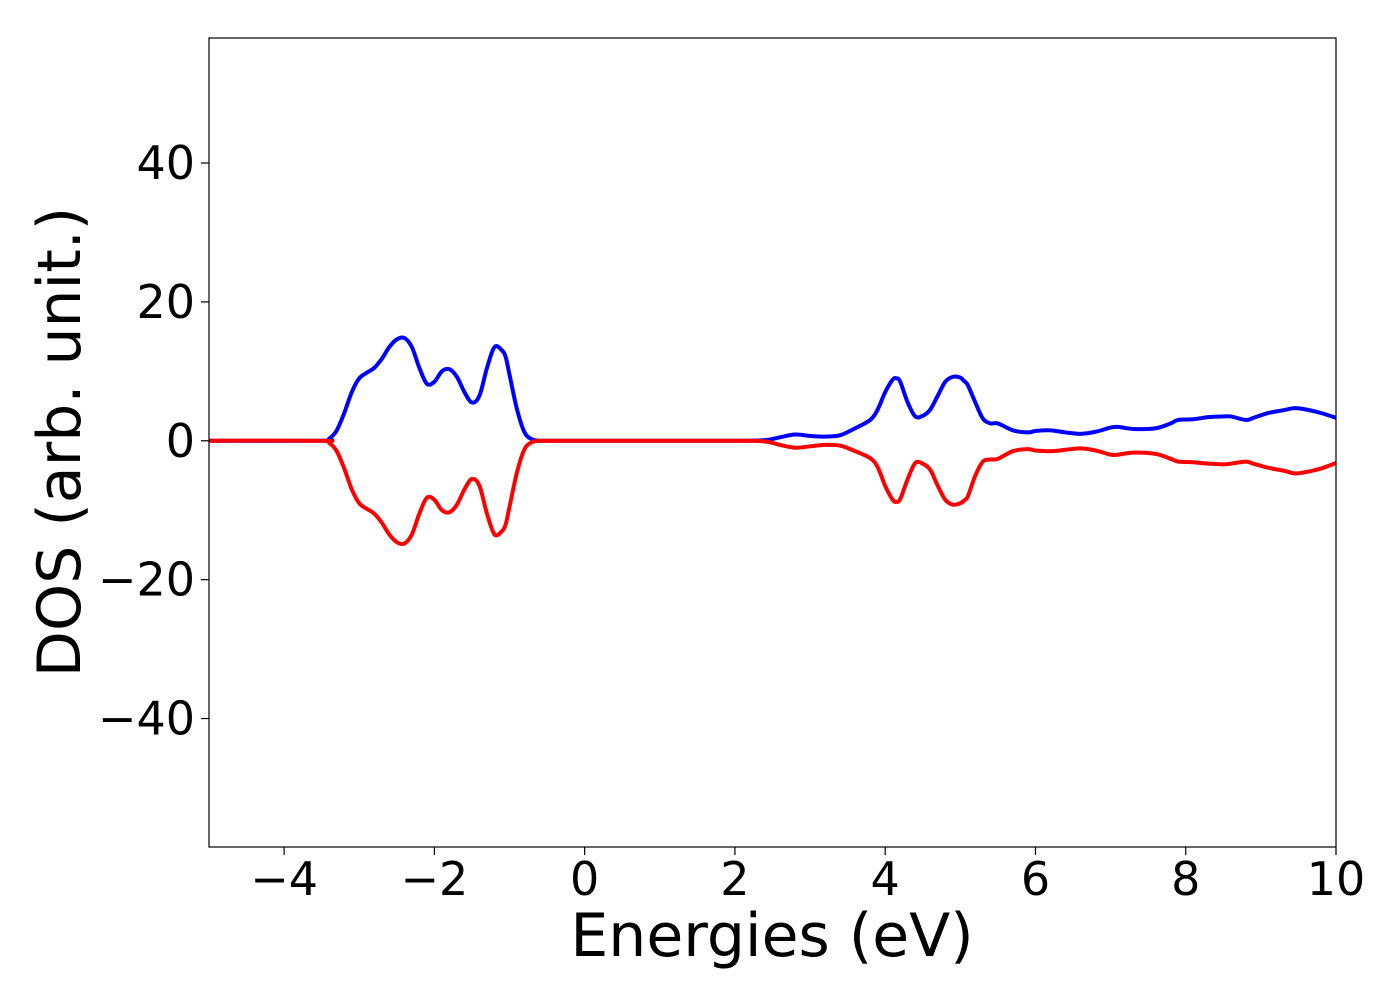  What do you see at coordinates (772, 492) in the screenshot?
I see `series-line-spin-down` at bounding box center [772, 492].